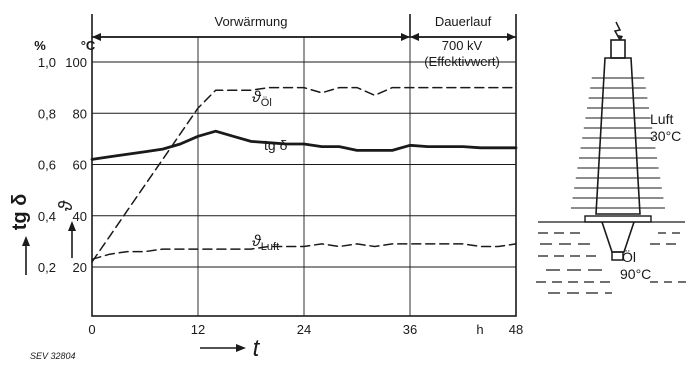  What do you see at coordinates (276, 145) in the screenshot?
I see `series-label-tgd: tg δ` at bounding box center [276, 145].